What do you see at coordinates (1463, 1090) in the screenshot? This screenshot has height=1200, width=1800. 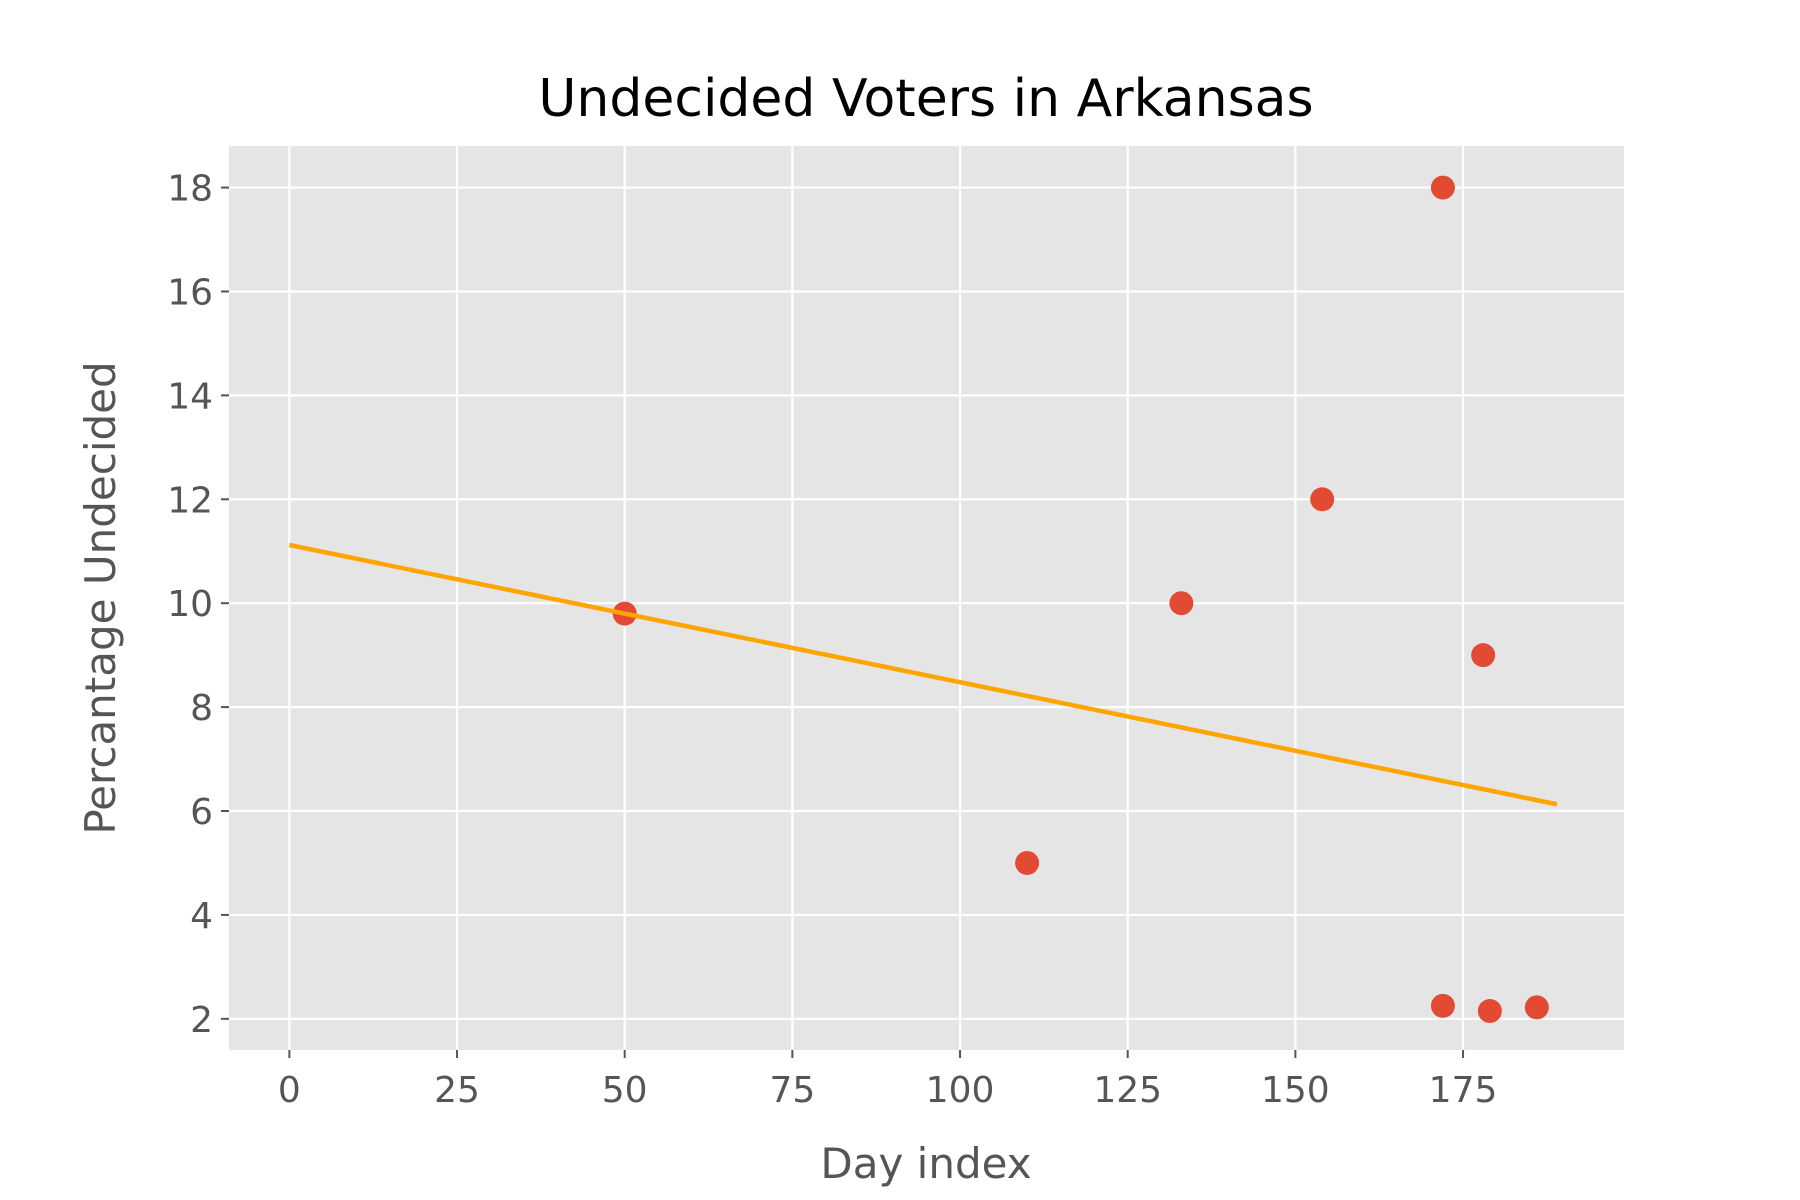 I see `x-tick-label: 175` at bounding box center [1463, 1090].